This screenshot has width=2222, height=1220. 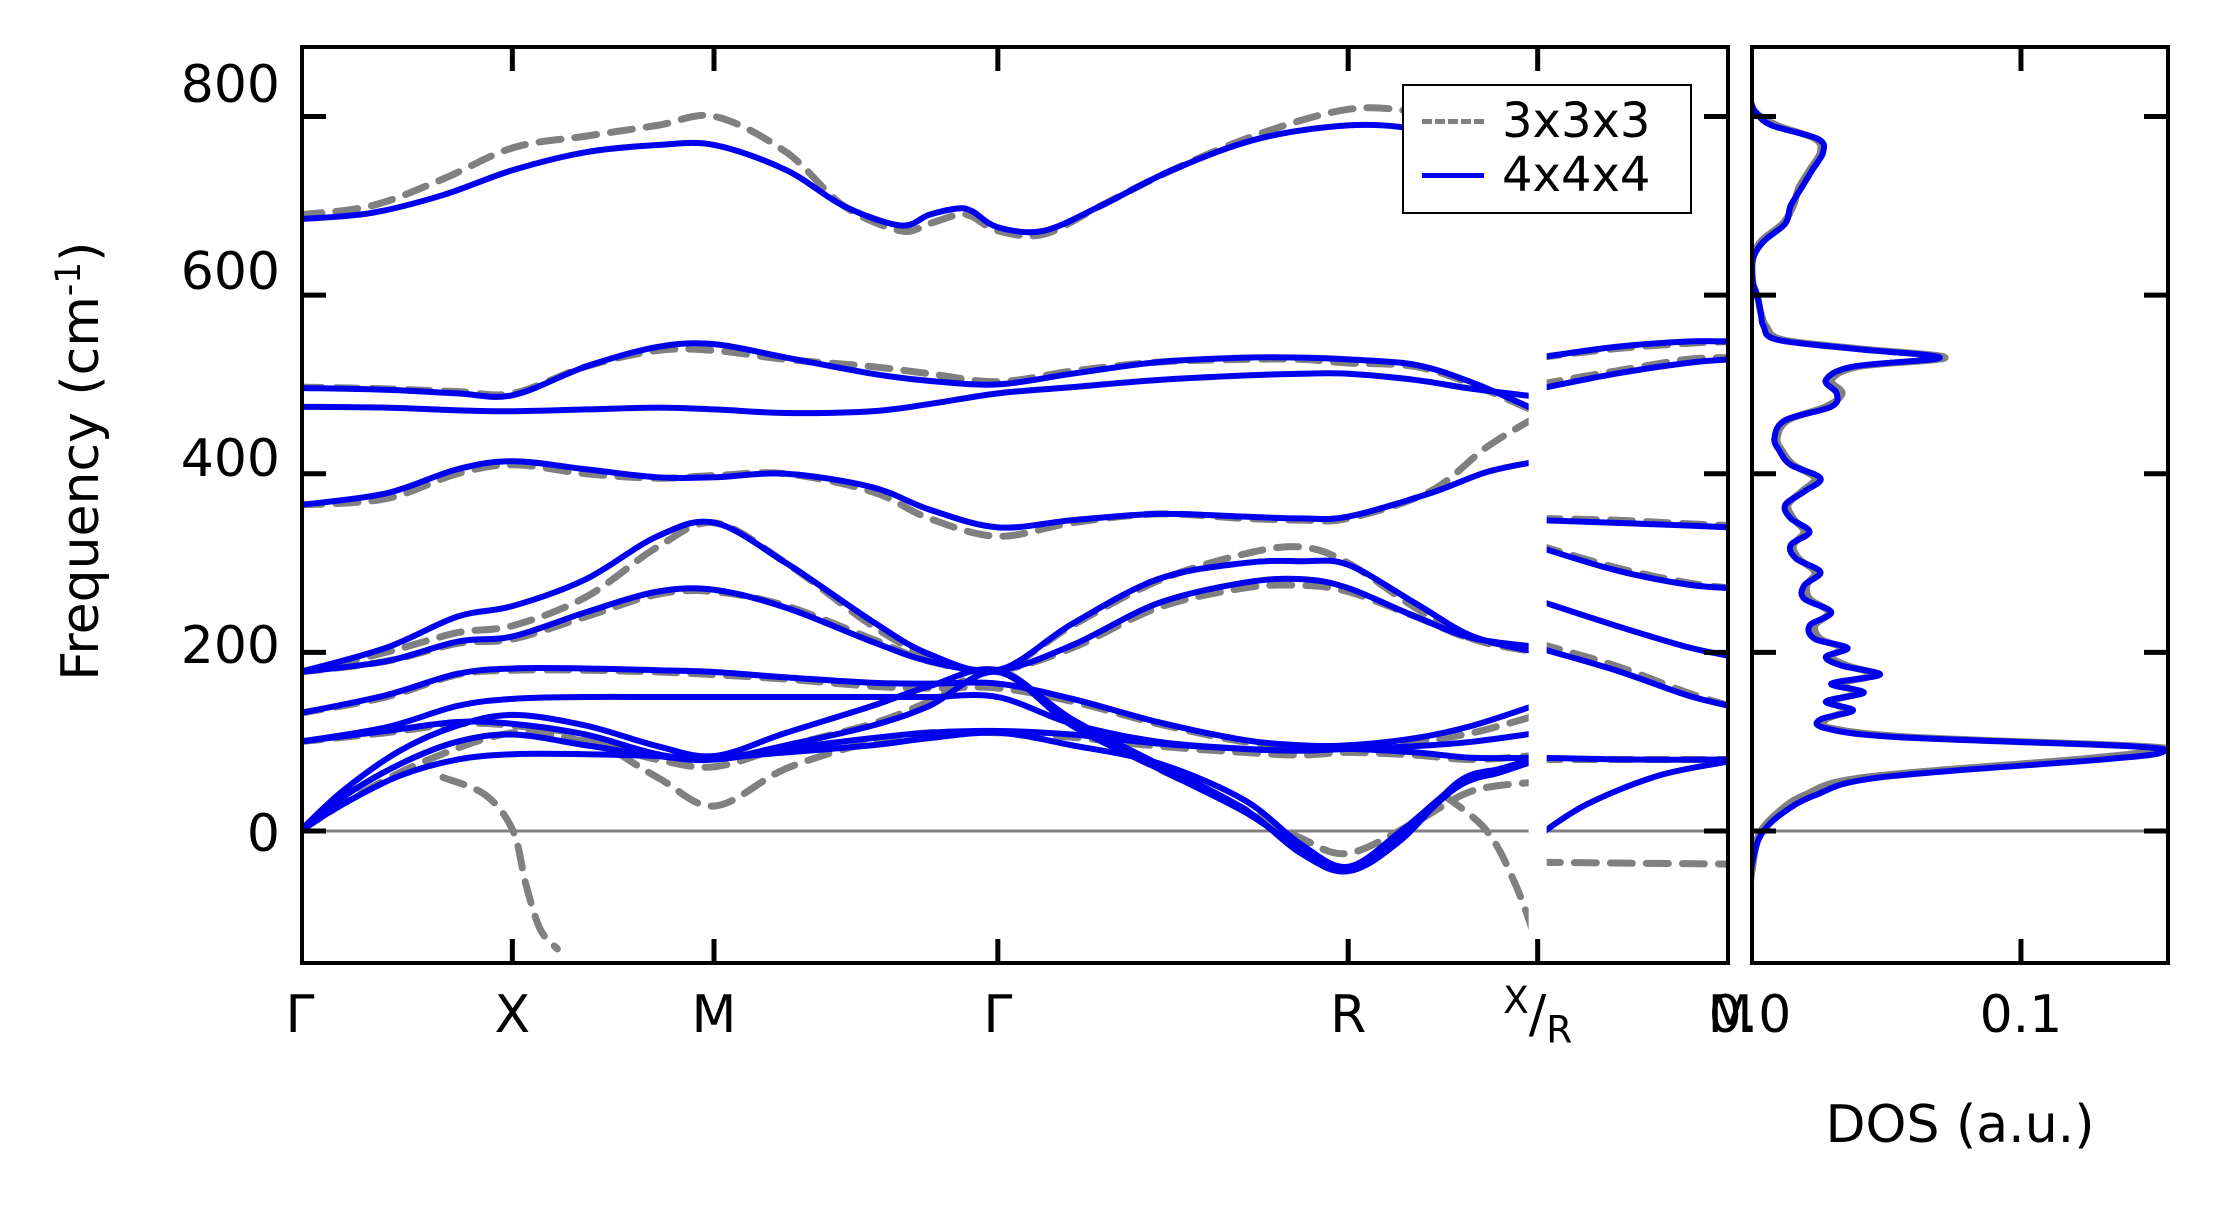 What do you see at coordinates (714, 1015) in the screenshot?
I see `x-tick-label-m-1: M` at bounding box center [714, 1015].